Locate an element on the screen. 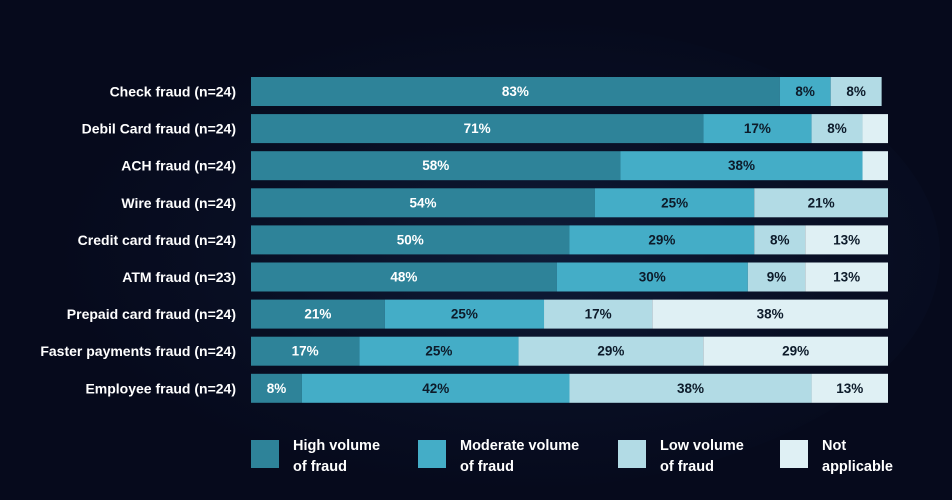 The width and height of the screenshot is (952, 500). legend-label: Moderate volume of fraud is located at coordinates (520, 456).